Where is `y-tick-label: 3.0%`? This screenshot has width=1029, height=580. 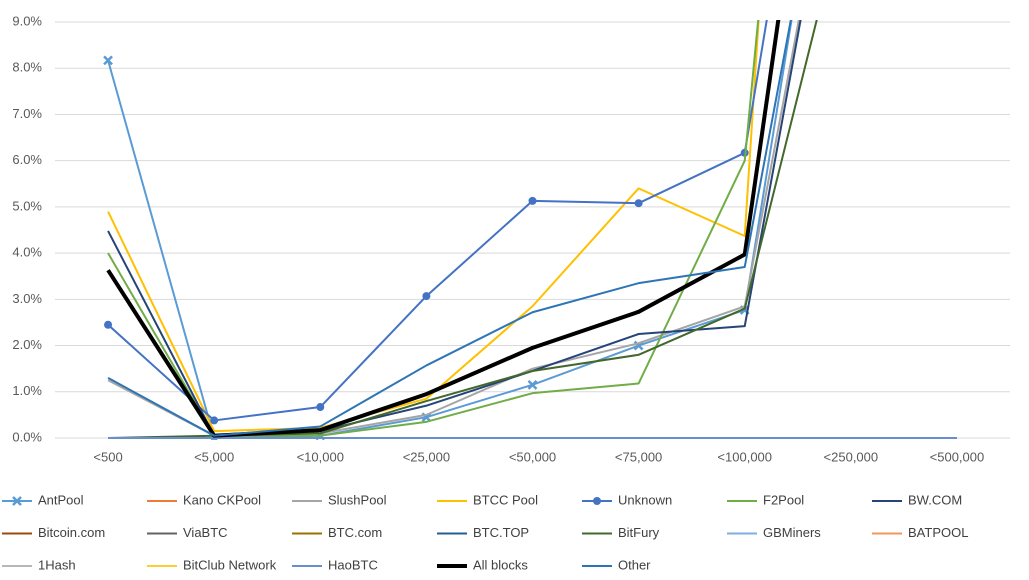
y-tick-label: 3.0% is located at coordinates (27, 298).